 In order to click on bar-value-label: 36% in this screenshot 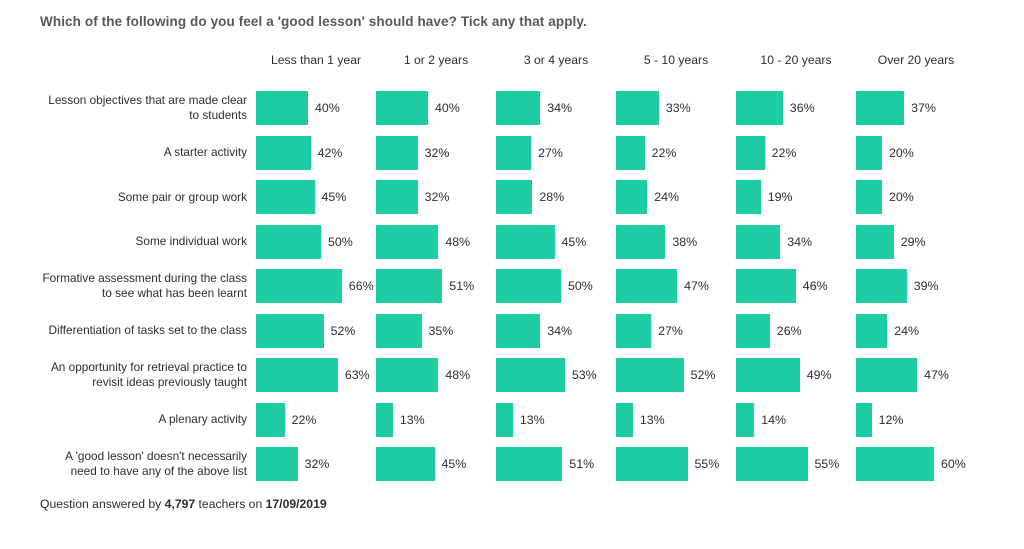, I will do `click(802, 108)`.